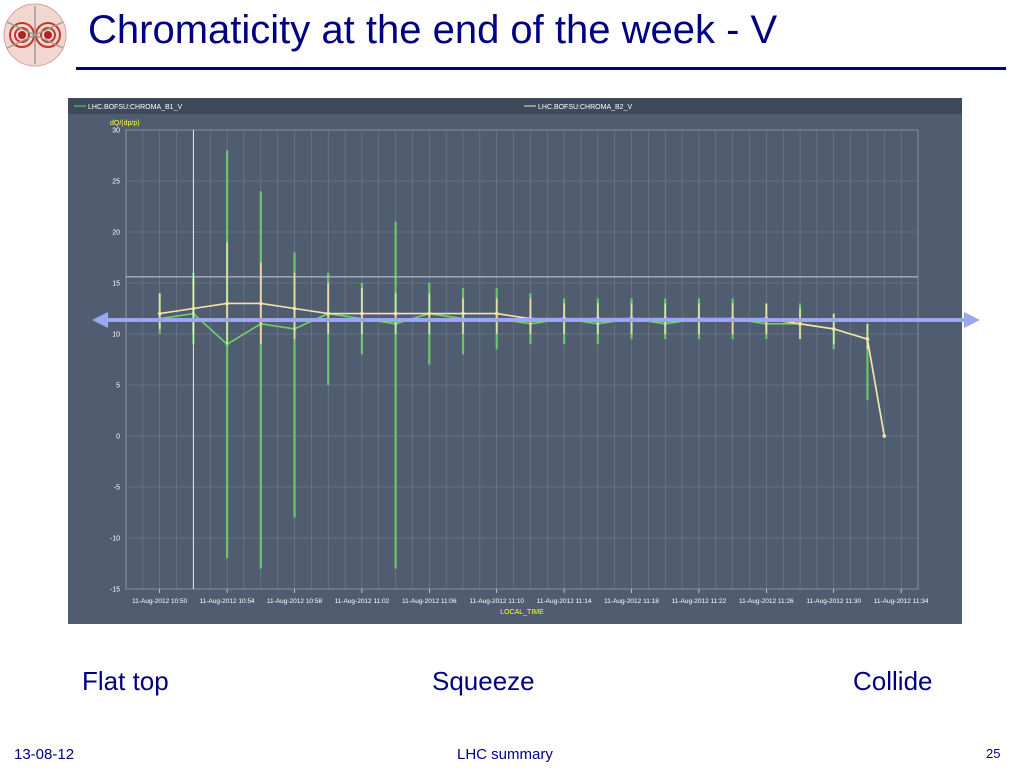 This screenshot has width=1024, height=768. What do you see at coordinates (100, 320) in the screenshot?
I see `arrow-head-left` at bounding box center [100, 320].